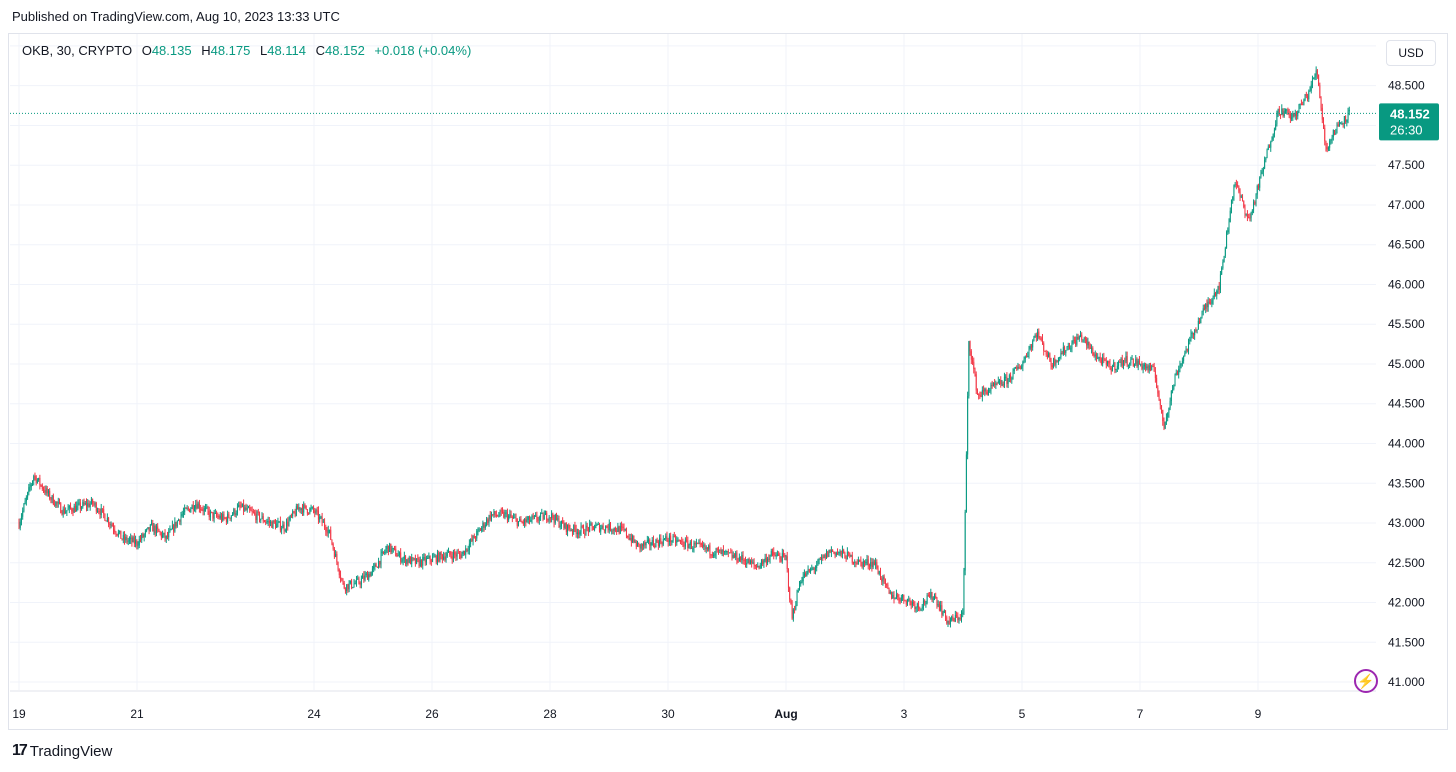  What do you see at coordinates (314, 714) in the screenshot?
I see `x-tick-label: 24` at bounding box center [314, 714].